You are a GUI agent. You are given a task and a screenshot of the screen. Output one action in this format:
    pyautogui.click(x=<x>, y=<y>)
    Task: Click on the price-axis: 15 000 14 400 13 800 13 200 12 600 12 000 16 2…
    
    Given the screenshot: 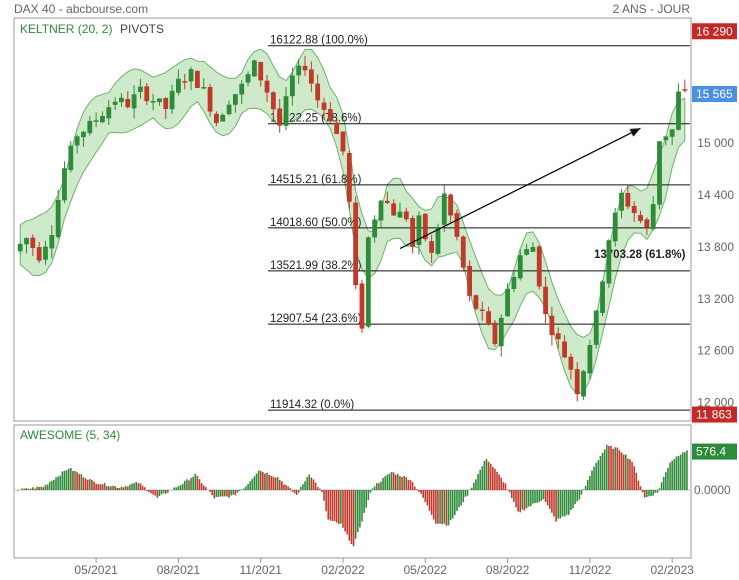 What is the action you would take?
    pyautogui.click(x=714, y=223)
    